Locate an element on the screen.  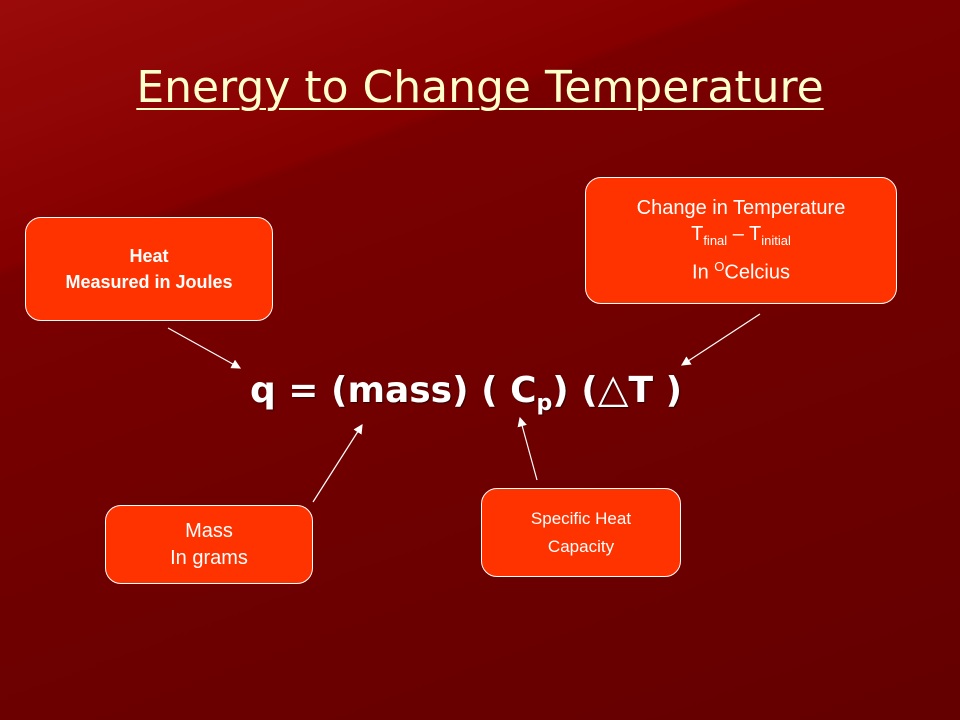
subscript: final is located at coordinates (715, 241).